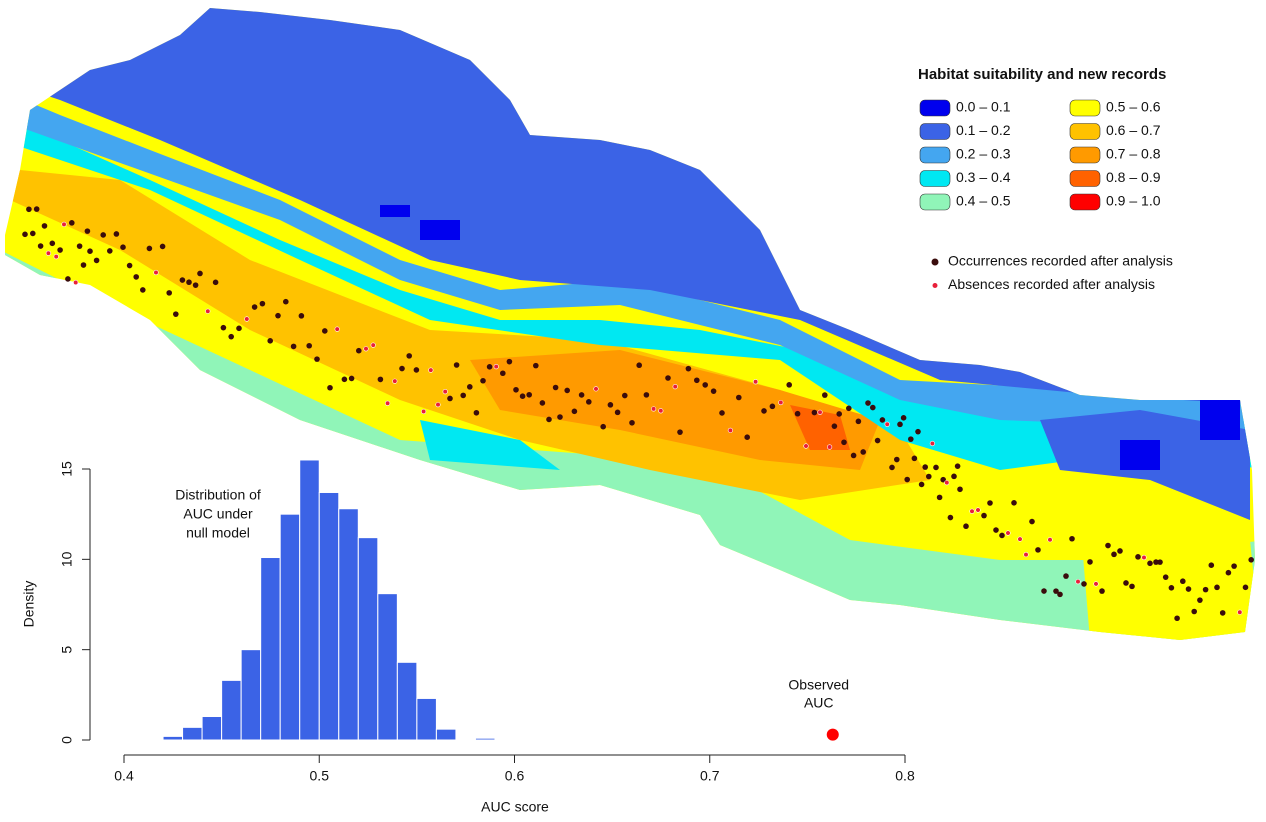  What do you see at coordinates (983, 130) in the screenshot?
I see `legend-label: 0.1 – 0.2` at bounding box center [983, 130].